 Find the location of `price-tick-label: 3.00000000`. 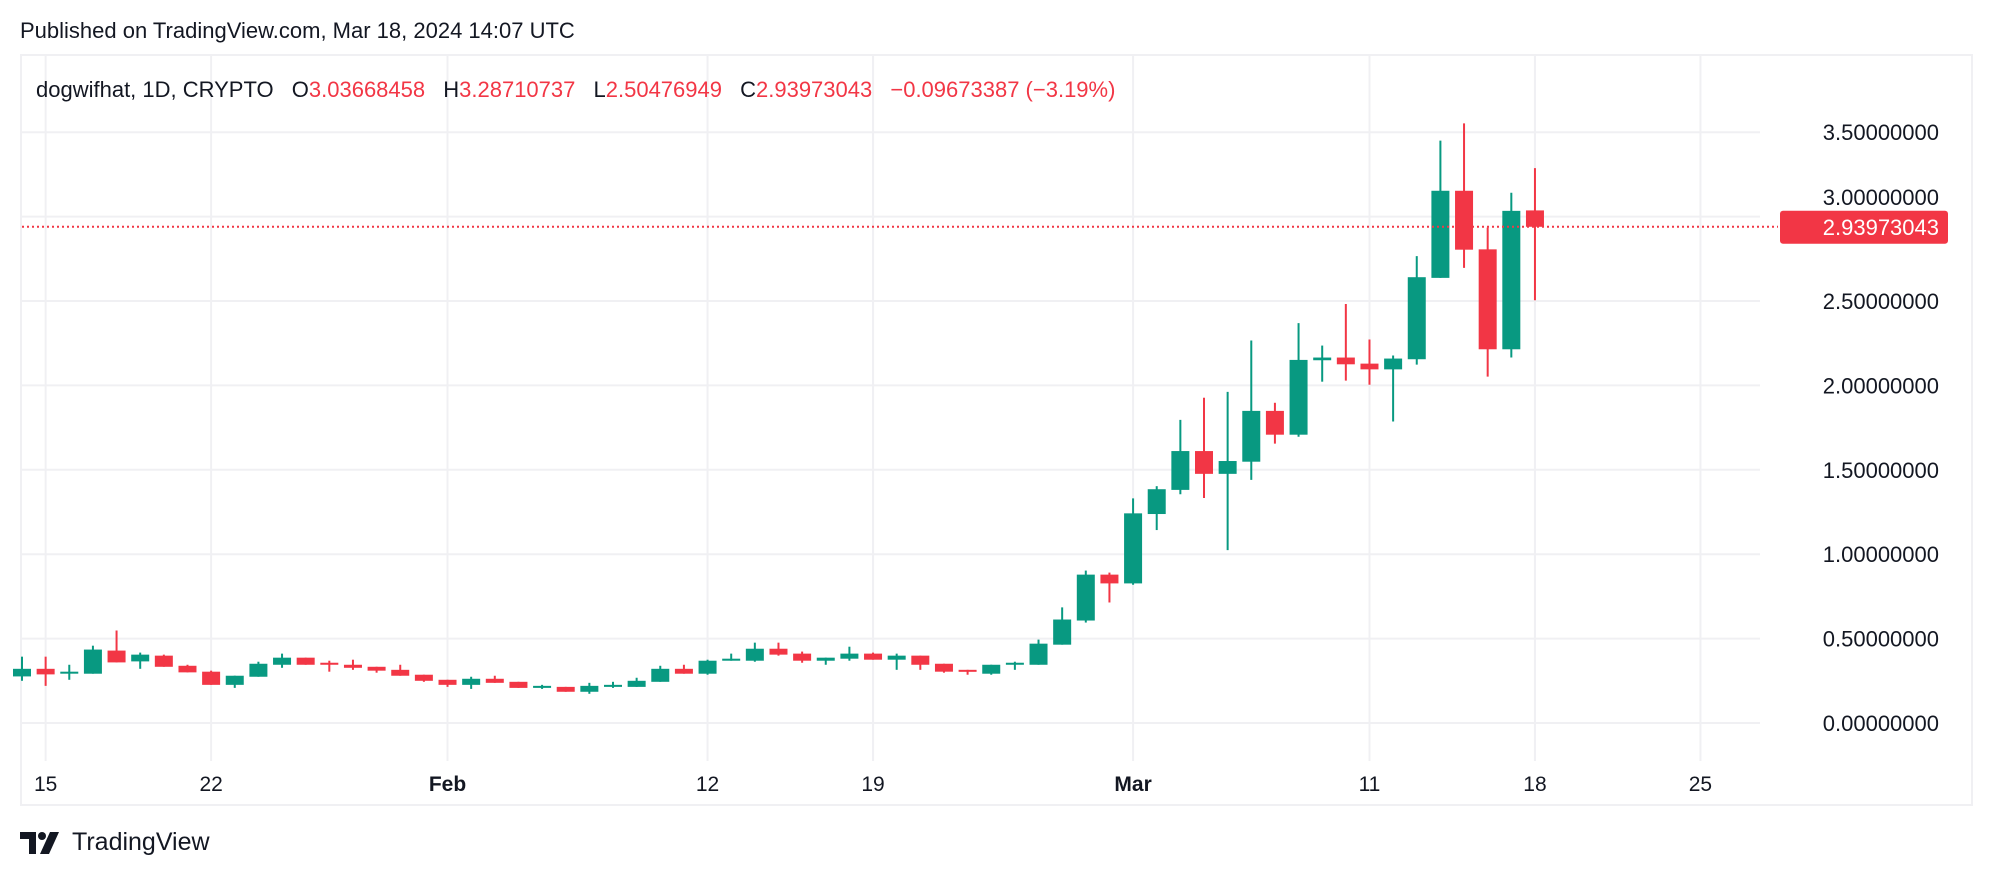

price-tick-label: 3.00000000 is located at coordinates (1881, 197).